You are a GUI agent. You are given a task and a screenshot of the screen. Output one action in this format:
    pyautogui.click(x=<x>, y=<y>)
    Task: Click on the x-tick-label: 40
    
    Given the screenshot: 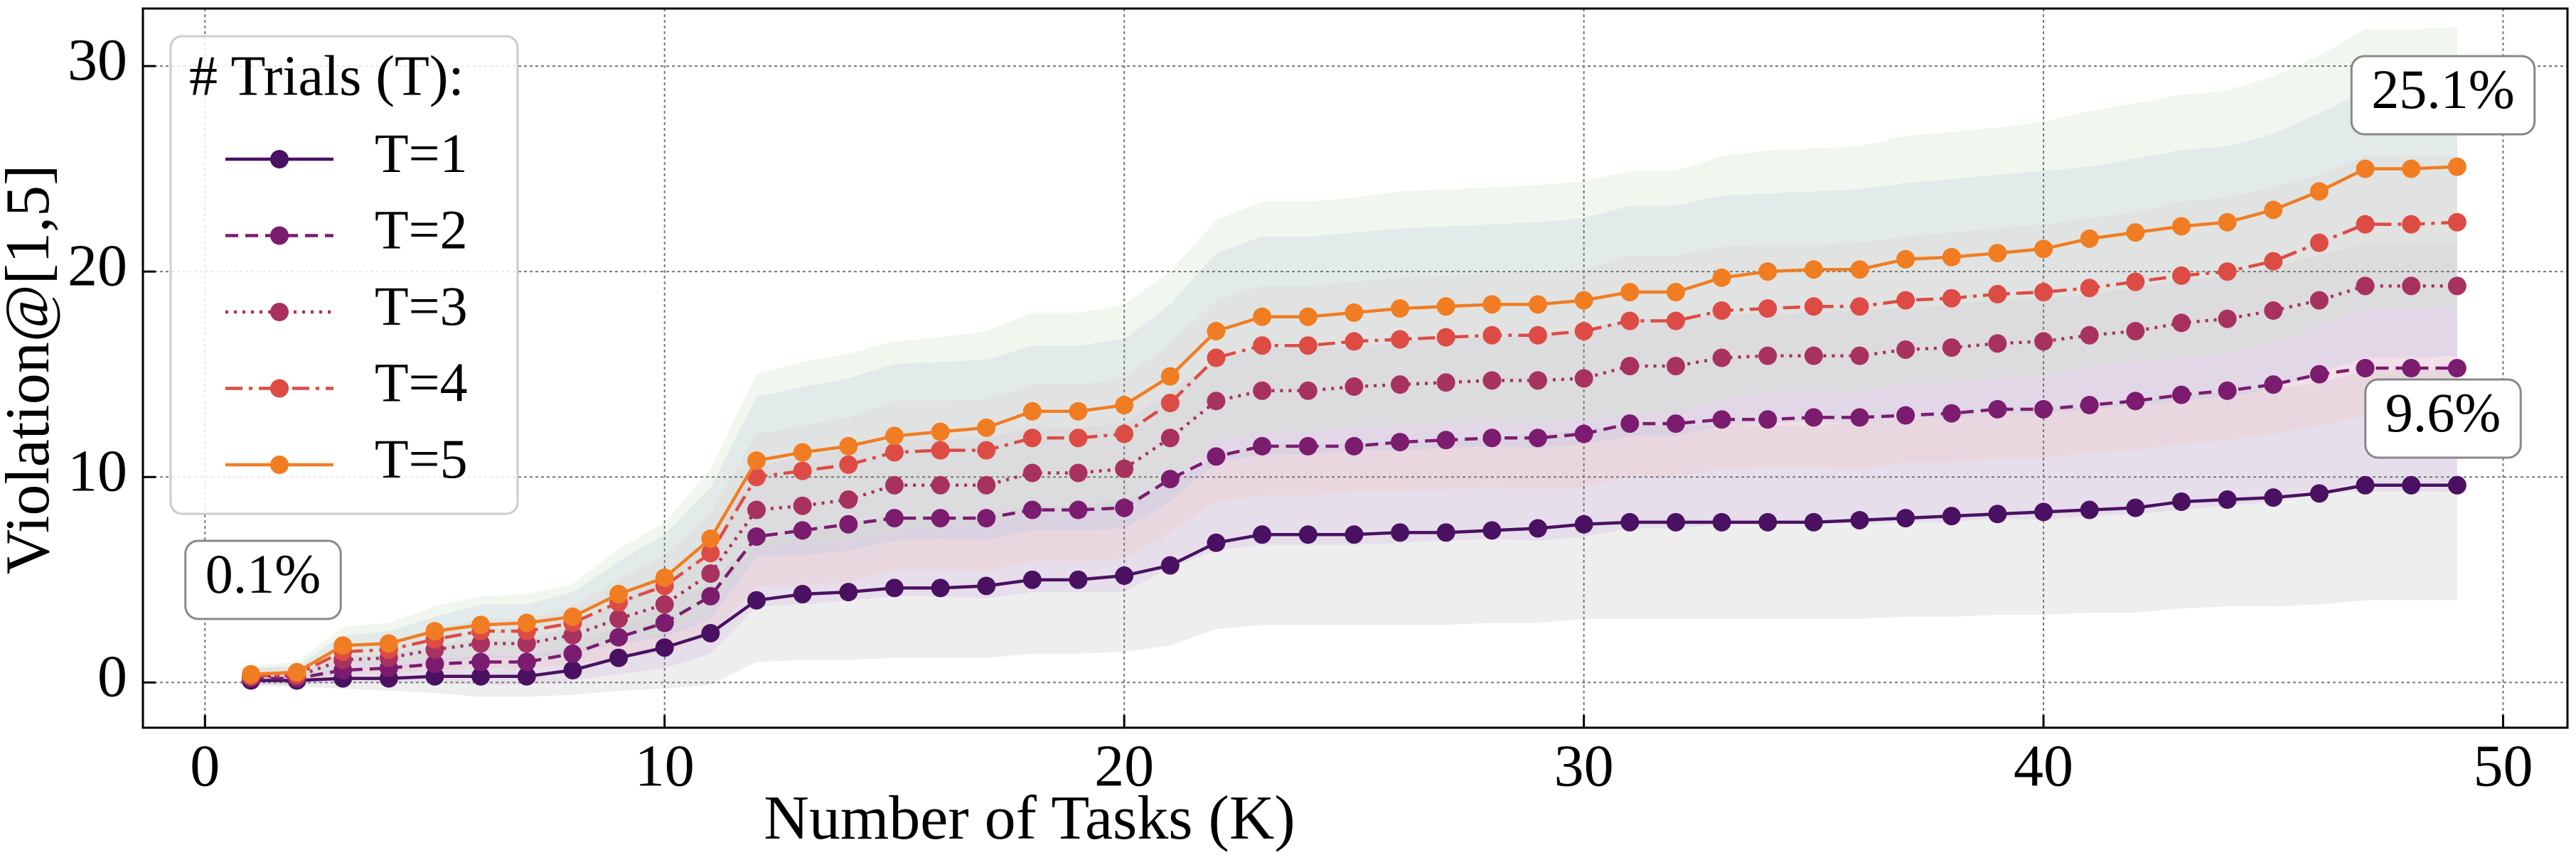 What is the action you would take?
    pyautogui.click(x=2044, y=766)
    